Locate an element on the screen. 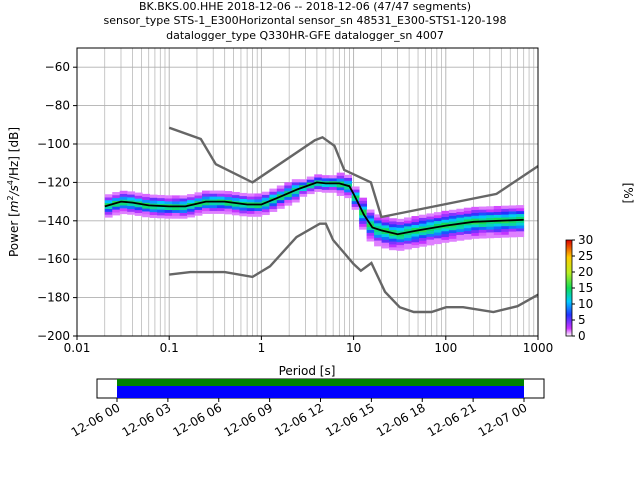  y-tick-label: −180 is located at coordinates (53, 298).